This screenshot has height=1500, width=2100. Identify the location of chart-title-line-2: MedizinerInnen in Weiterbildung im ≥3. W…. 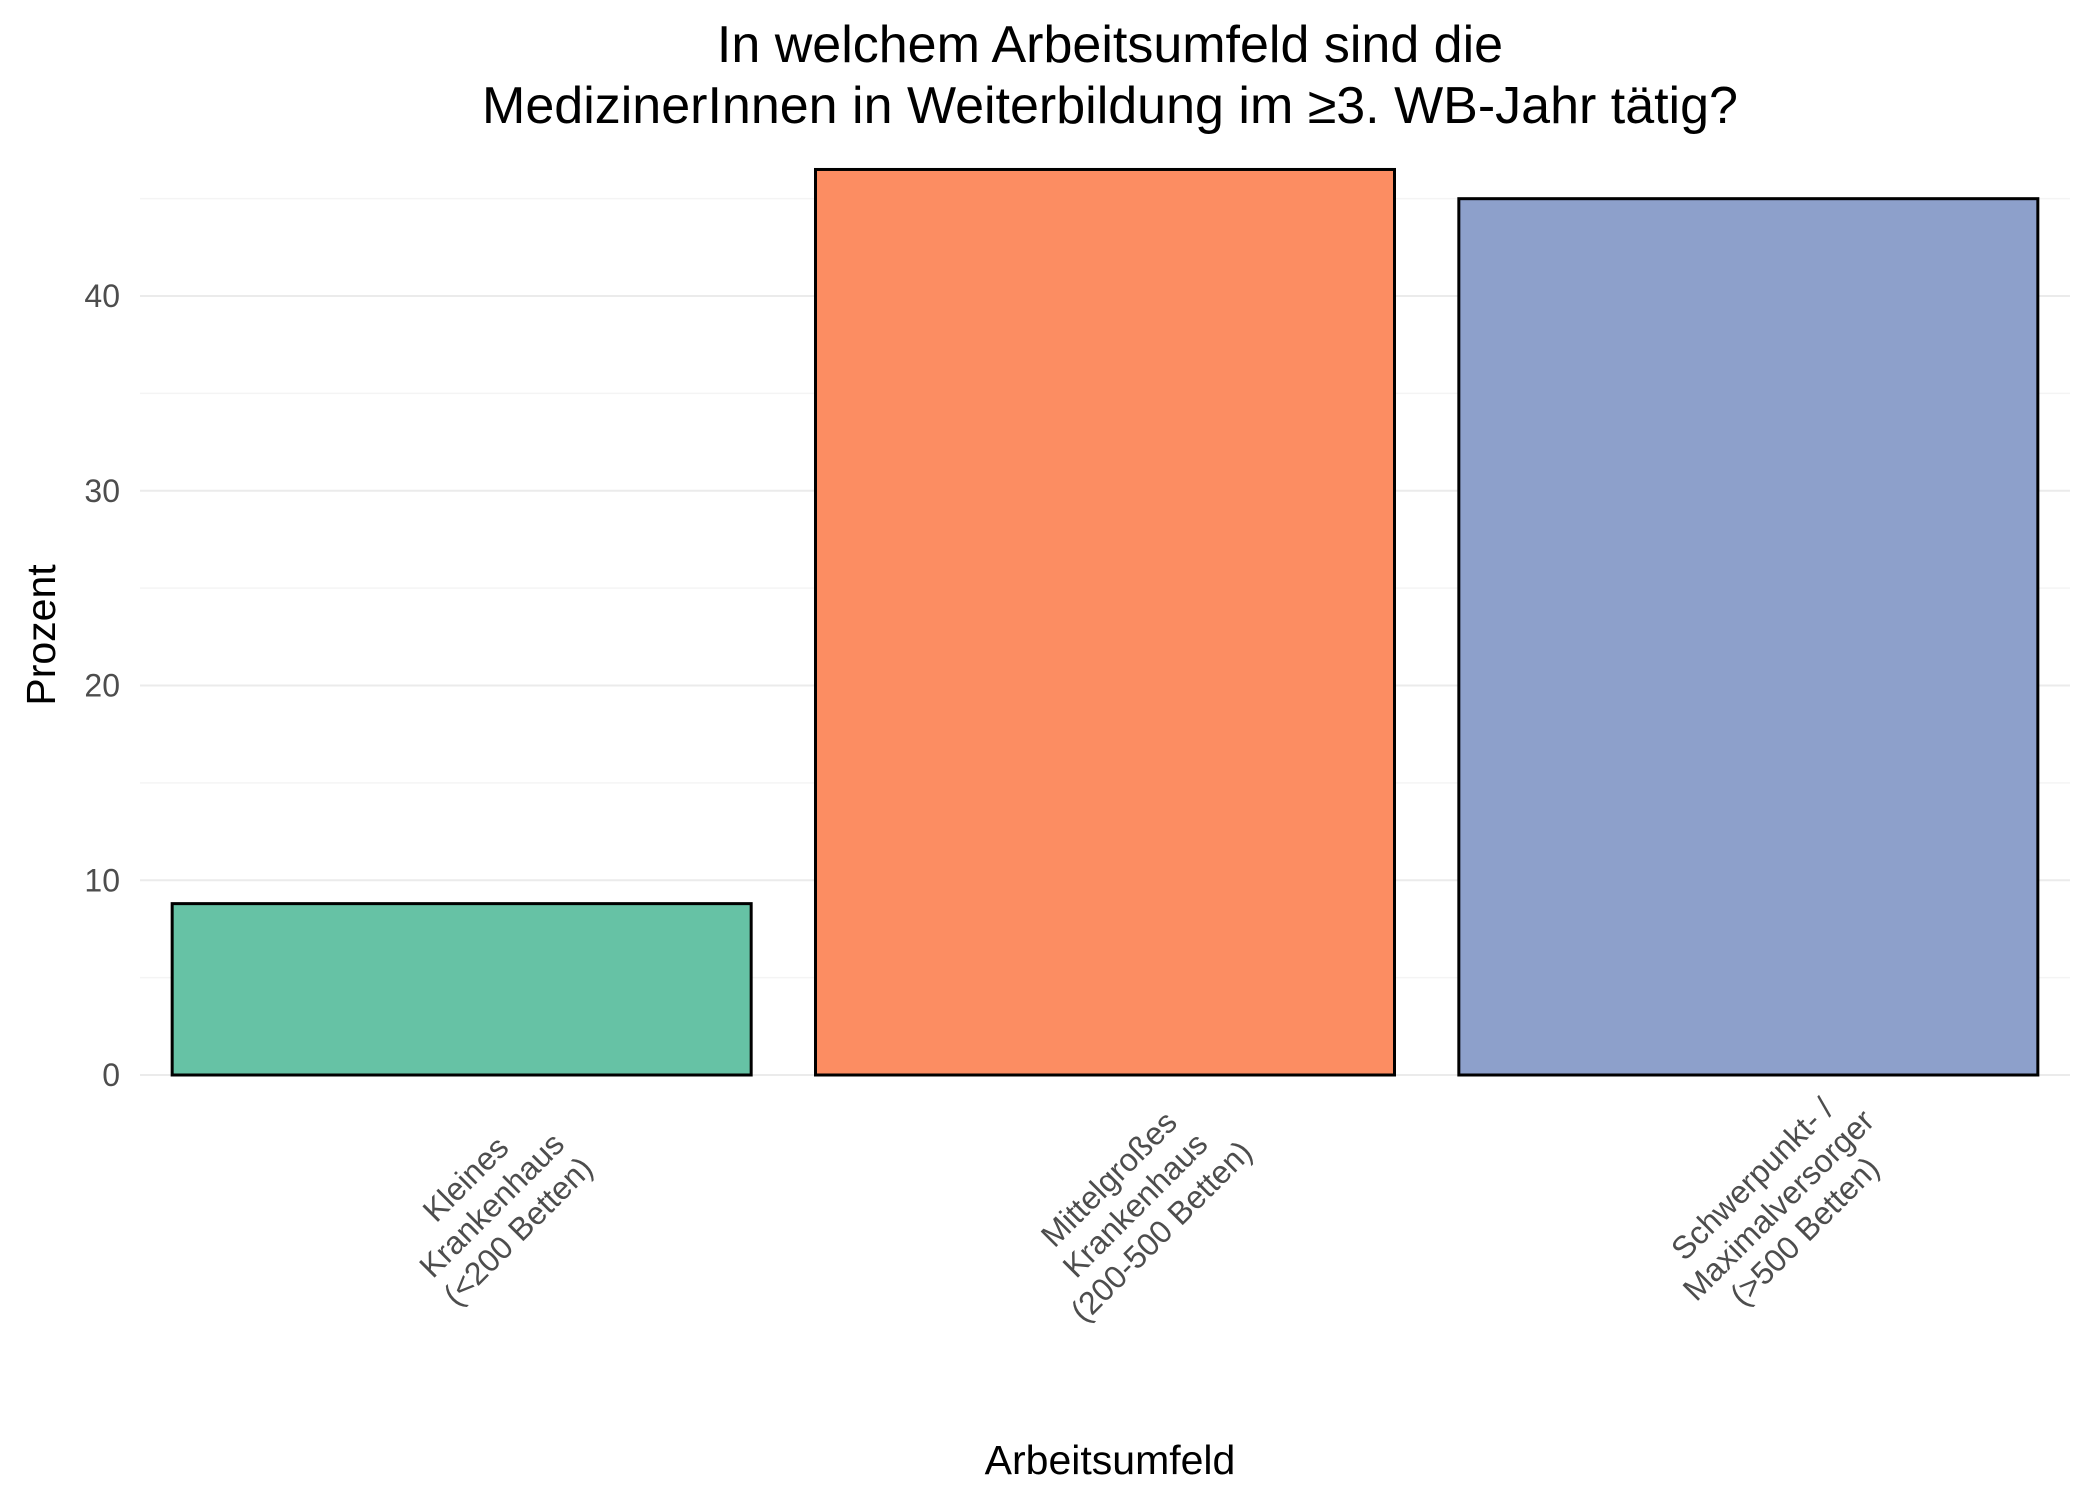
(1110, 106).